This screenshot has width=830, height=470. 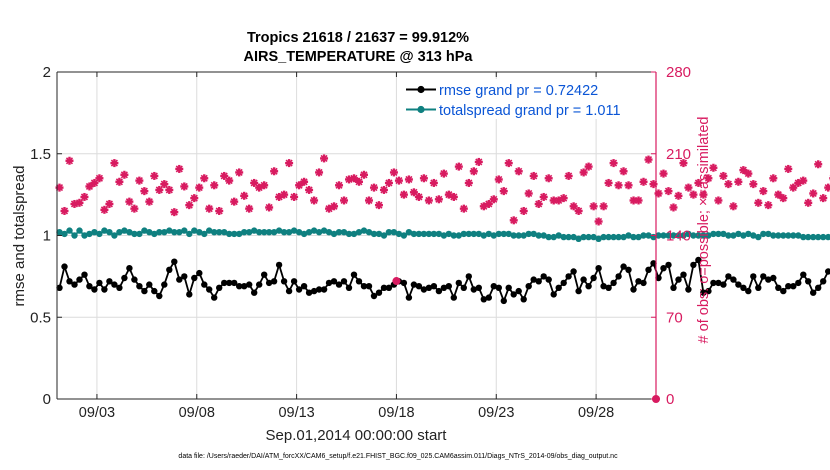 I want to click on chart-subtitle: AIRS_TEMPERATURE @ 313 hPa, so click(x=358, y=57).